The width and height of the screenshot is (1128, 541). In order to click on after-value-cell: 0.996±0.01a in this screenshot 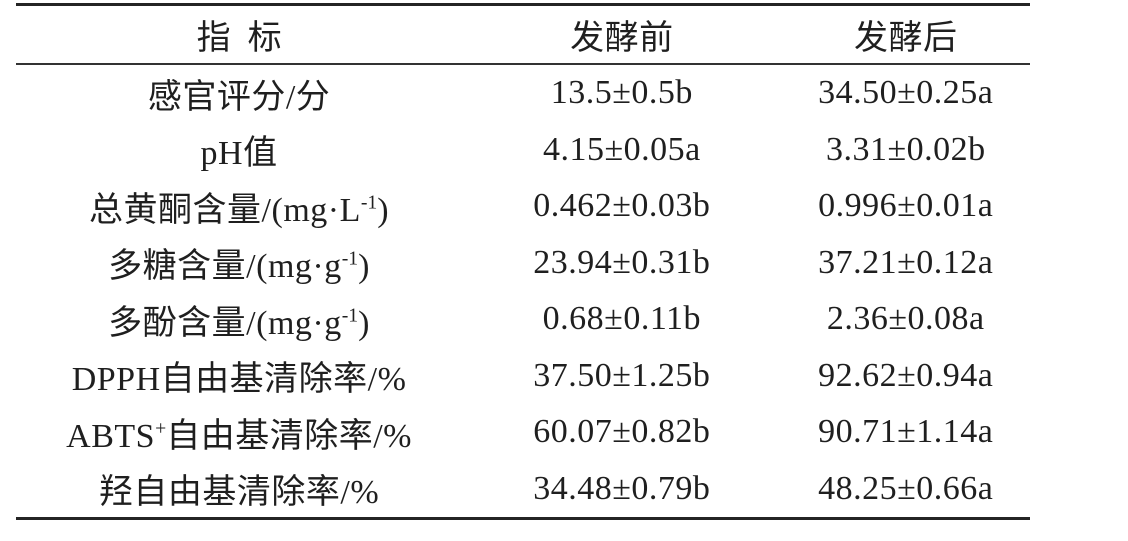, I will do `click(906, 206)`.